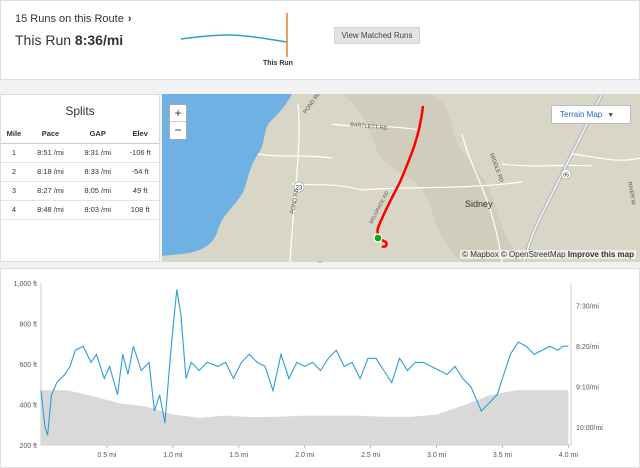 Image resolution: width=640 pixels, height=468 pixels. Describe the element at coordinates (98, 191) in the screenshot. I see `split-gap: 8:05 /mi` at that location.